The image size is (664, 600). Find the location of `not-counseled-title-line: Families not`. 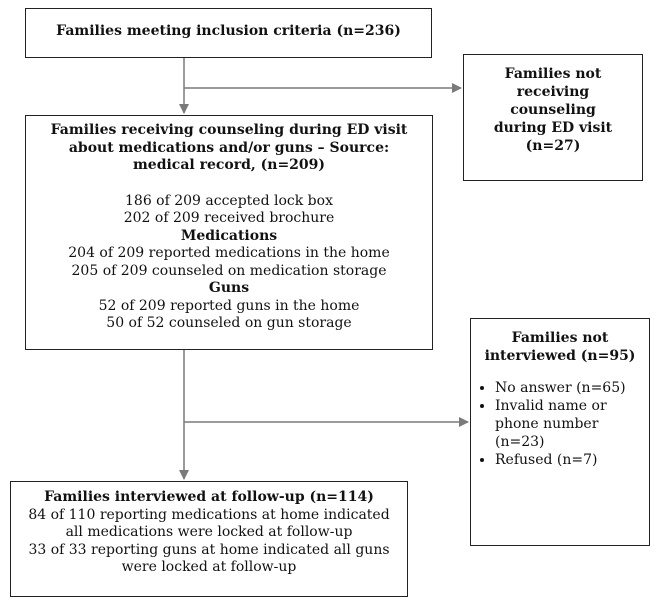

not-counseled-title-line: Families not is located at coordinates (553, 74).